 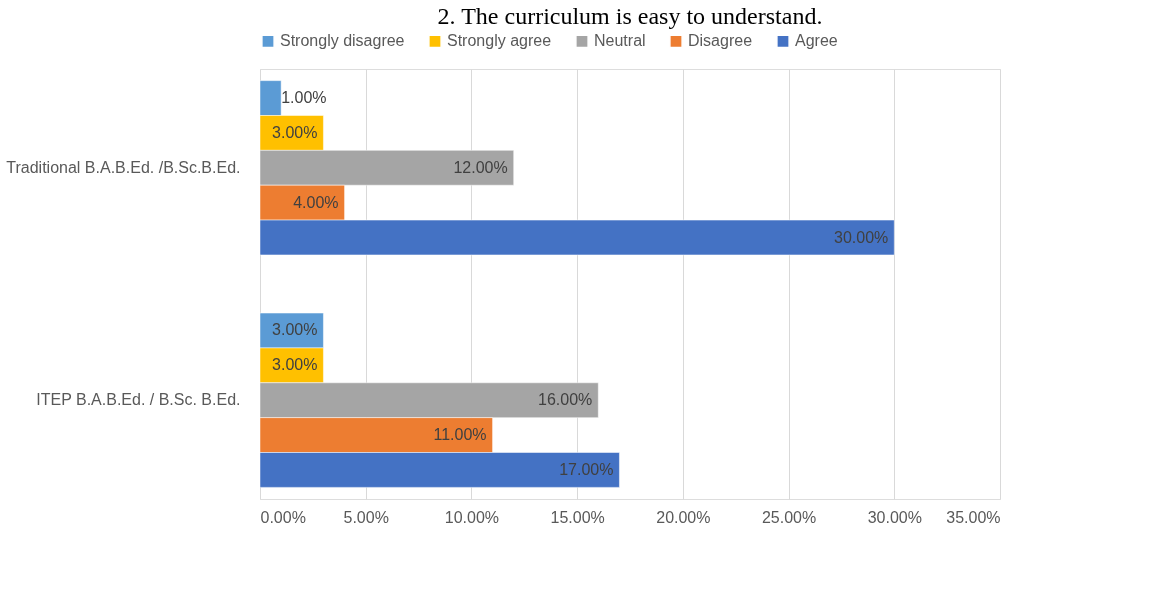 What do you see at coordinates (460, 435) in the screenshot?
I see `data-label: 11.00%` at bounding box center [460, 435].